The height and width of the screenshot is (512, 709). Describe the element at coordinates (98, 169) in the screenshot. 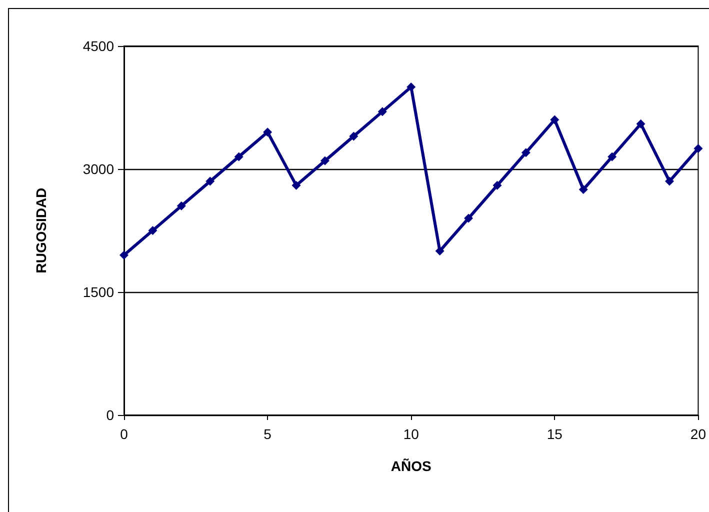

I see `y-tick-label: 3000` at that location.